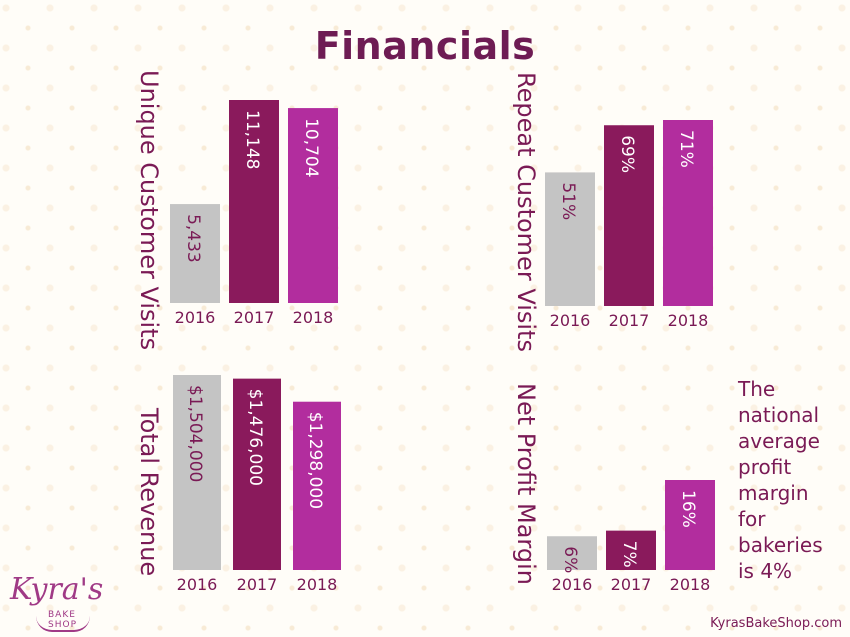 The width and height of the screenshot is (850, 637). I want to click on logo-name: Kyra's, so click(57, 589).